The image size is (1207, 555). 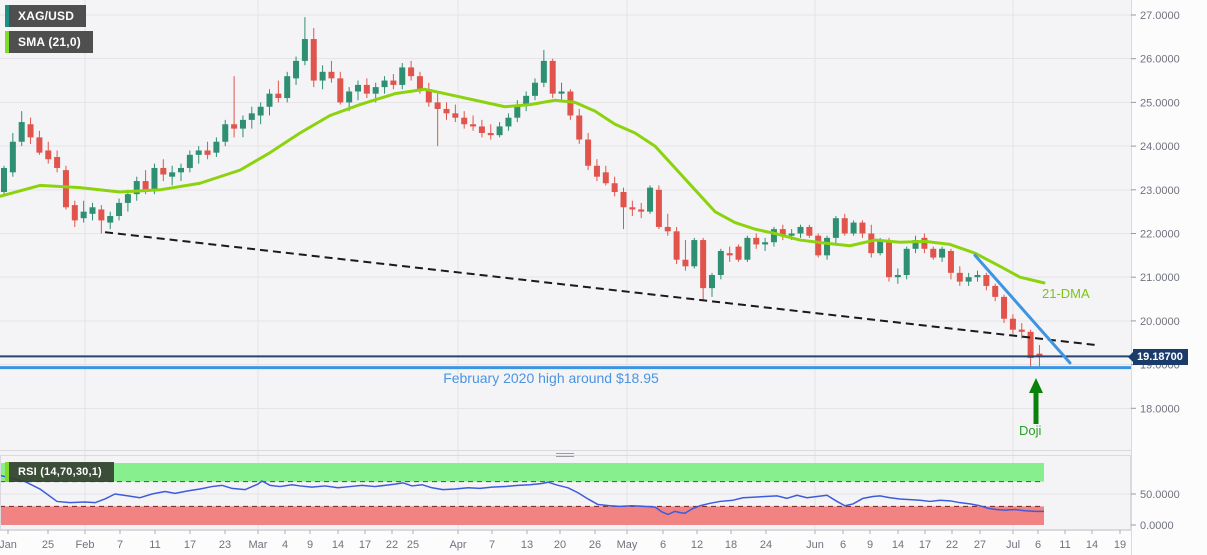 What do you see at coordinates (1160, 191) in the screenshot?
I see `svg-text: 23.0000` at bounding box center [1160, 191].